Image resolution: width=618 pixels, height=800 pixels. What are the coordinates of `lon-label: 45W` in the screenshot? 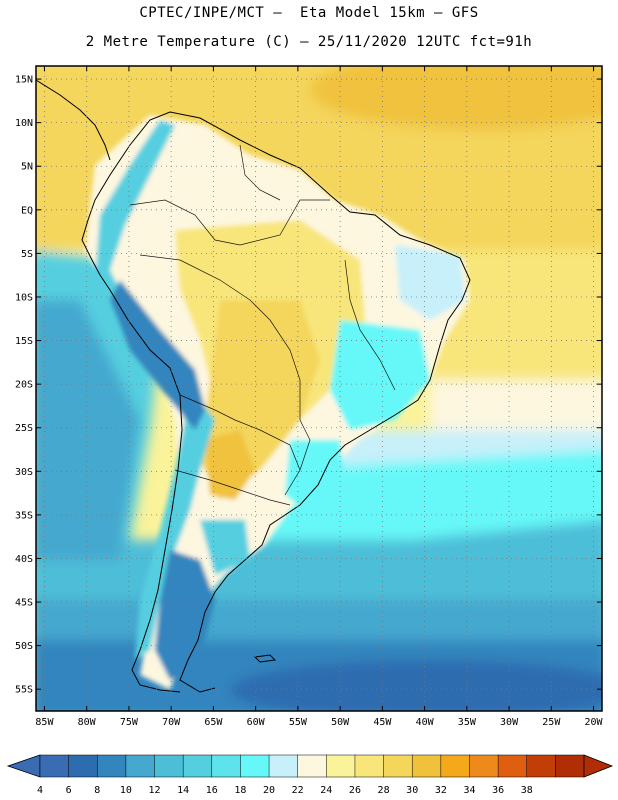 It's located at (382, 722).